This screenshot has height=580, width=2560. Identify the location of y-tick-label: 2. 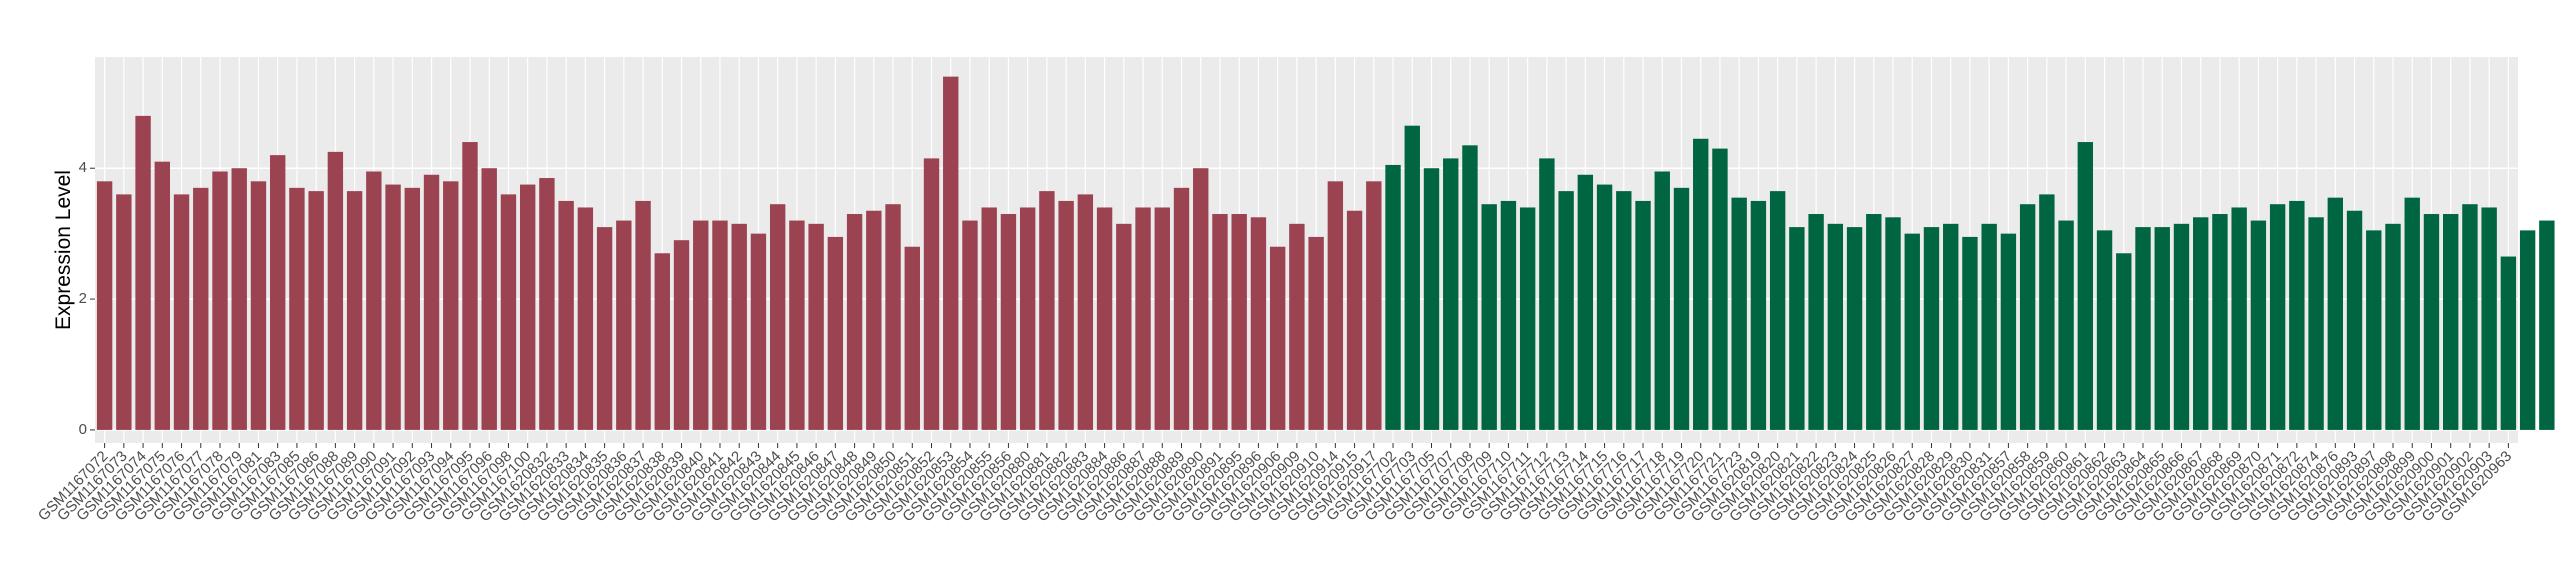
(83, 298).